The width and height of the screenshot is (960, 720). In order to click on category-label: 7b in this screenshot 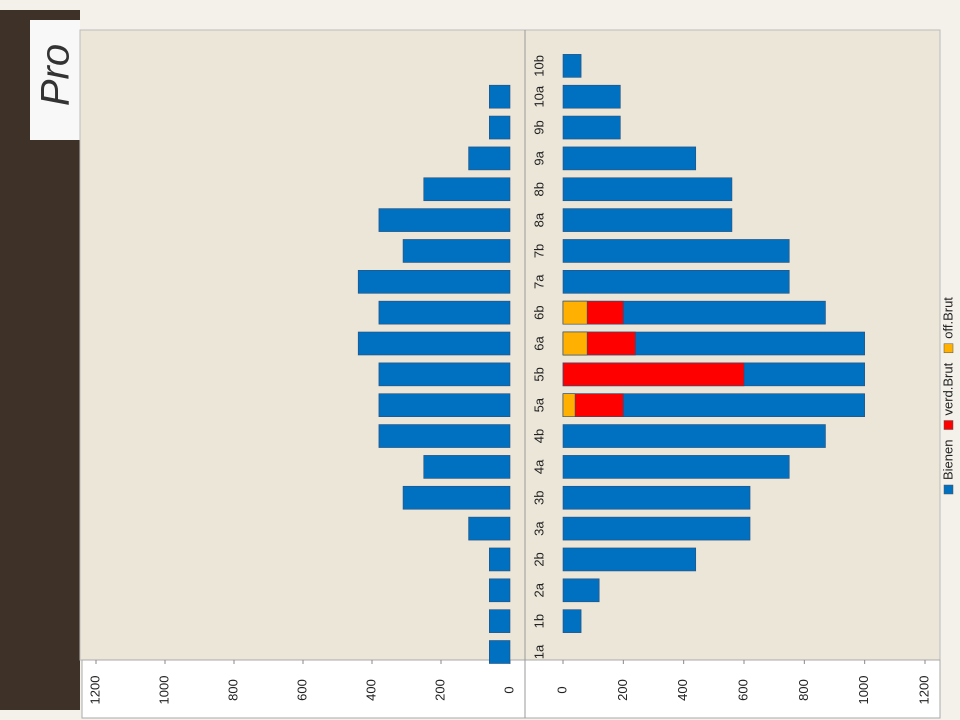, I will do `click(538, 251)`.